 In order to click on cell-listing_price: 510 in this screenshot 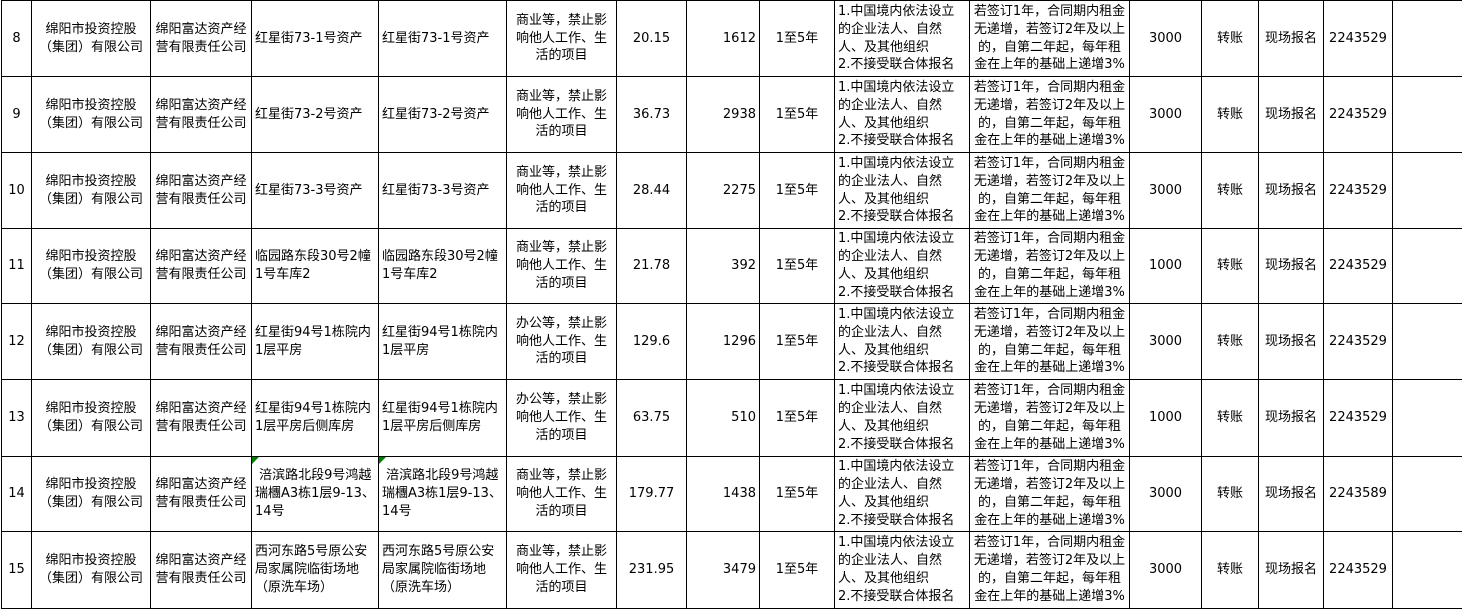, I will do `click(723, 418)`.